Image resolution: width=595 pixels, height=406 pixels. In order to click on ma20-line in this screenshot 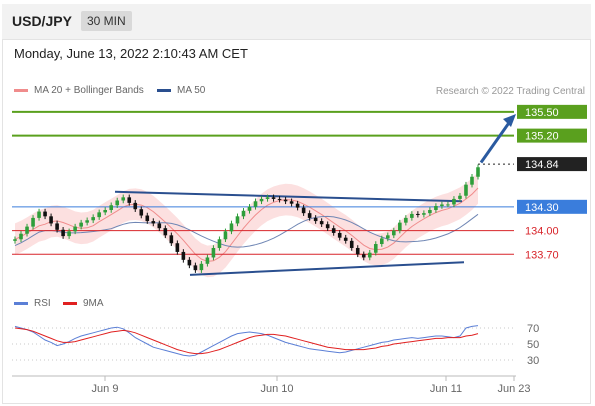, I will do `click(246, 224)`.